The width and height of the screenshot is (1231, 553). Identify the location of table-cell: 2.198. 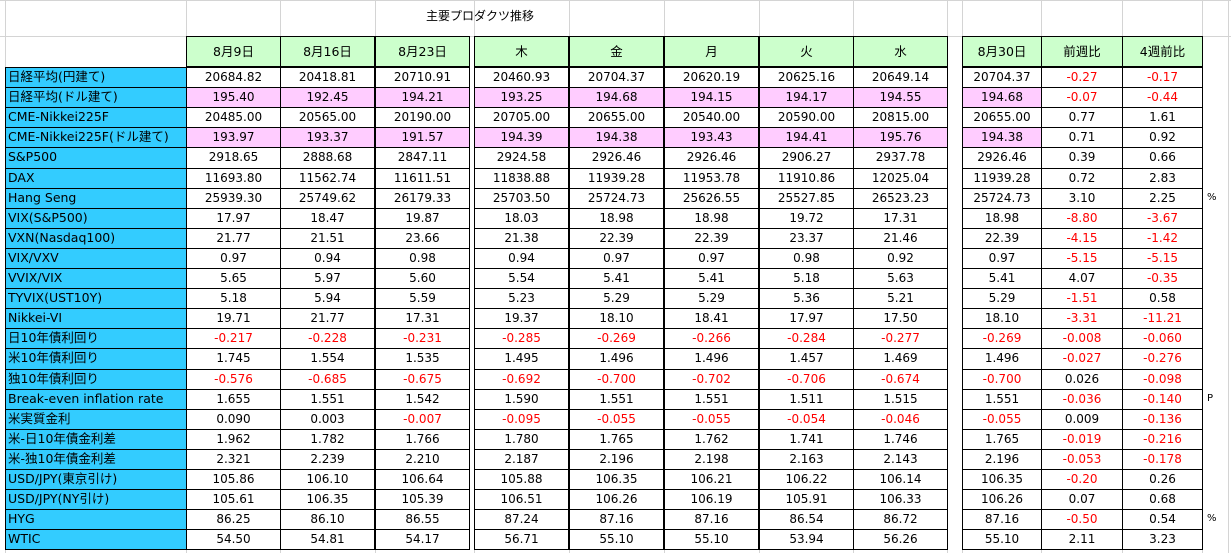
(711, 459).